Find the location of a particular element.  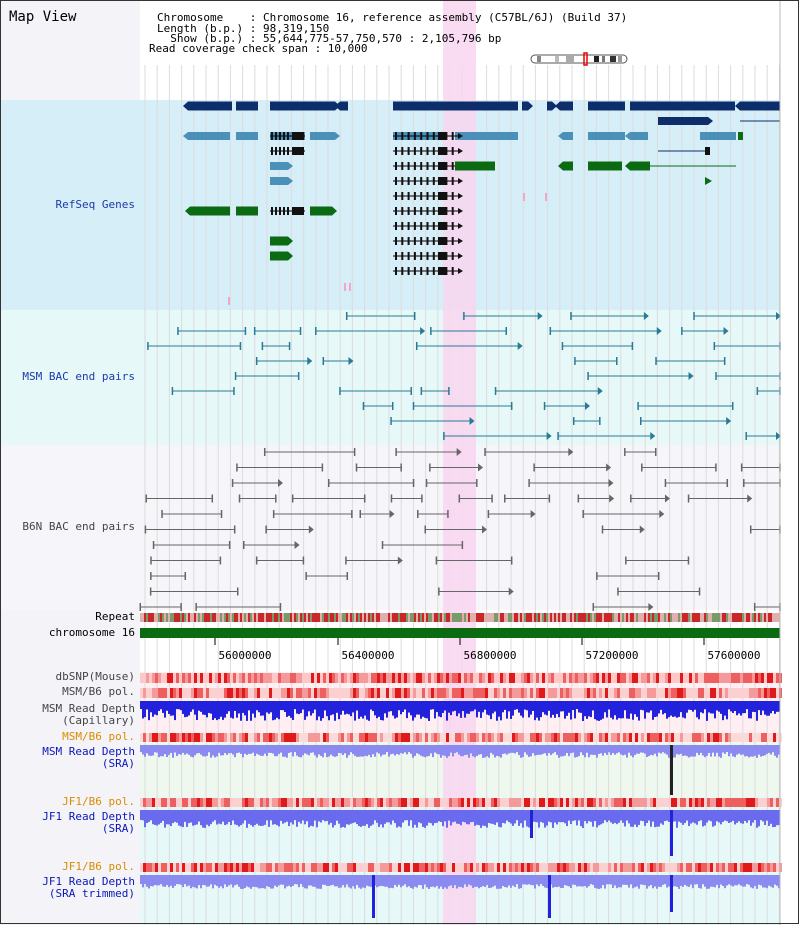

track-label-jf1-b6-pol: JF1/B6 pol. is located at coordinates (98, 801).